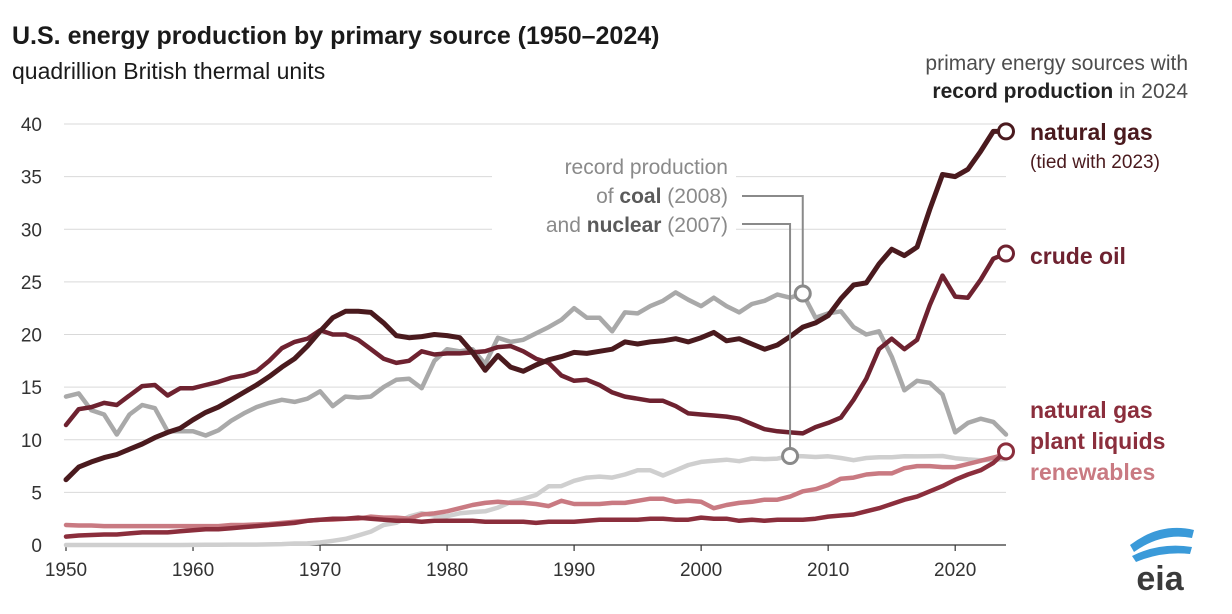 Image resolution: width=1232 pixels, height=614 pixels. Describe the element at coordinates (694, 225) in the screenshot. I see `annotation-line3-post: (2007)` at that location.